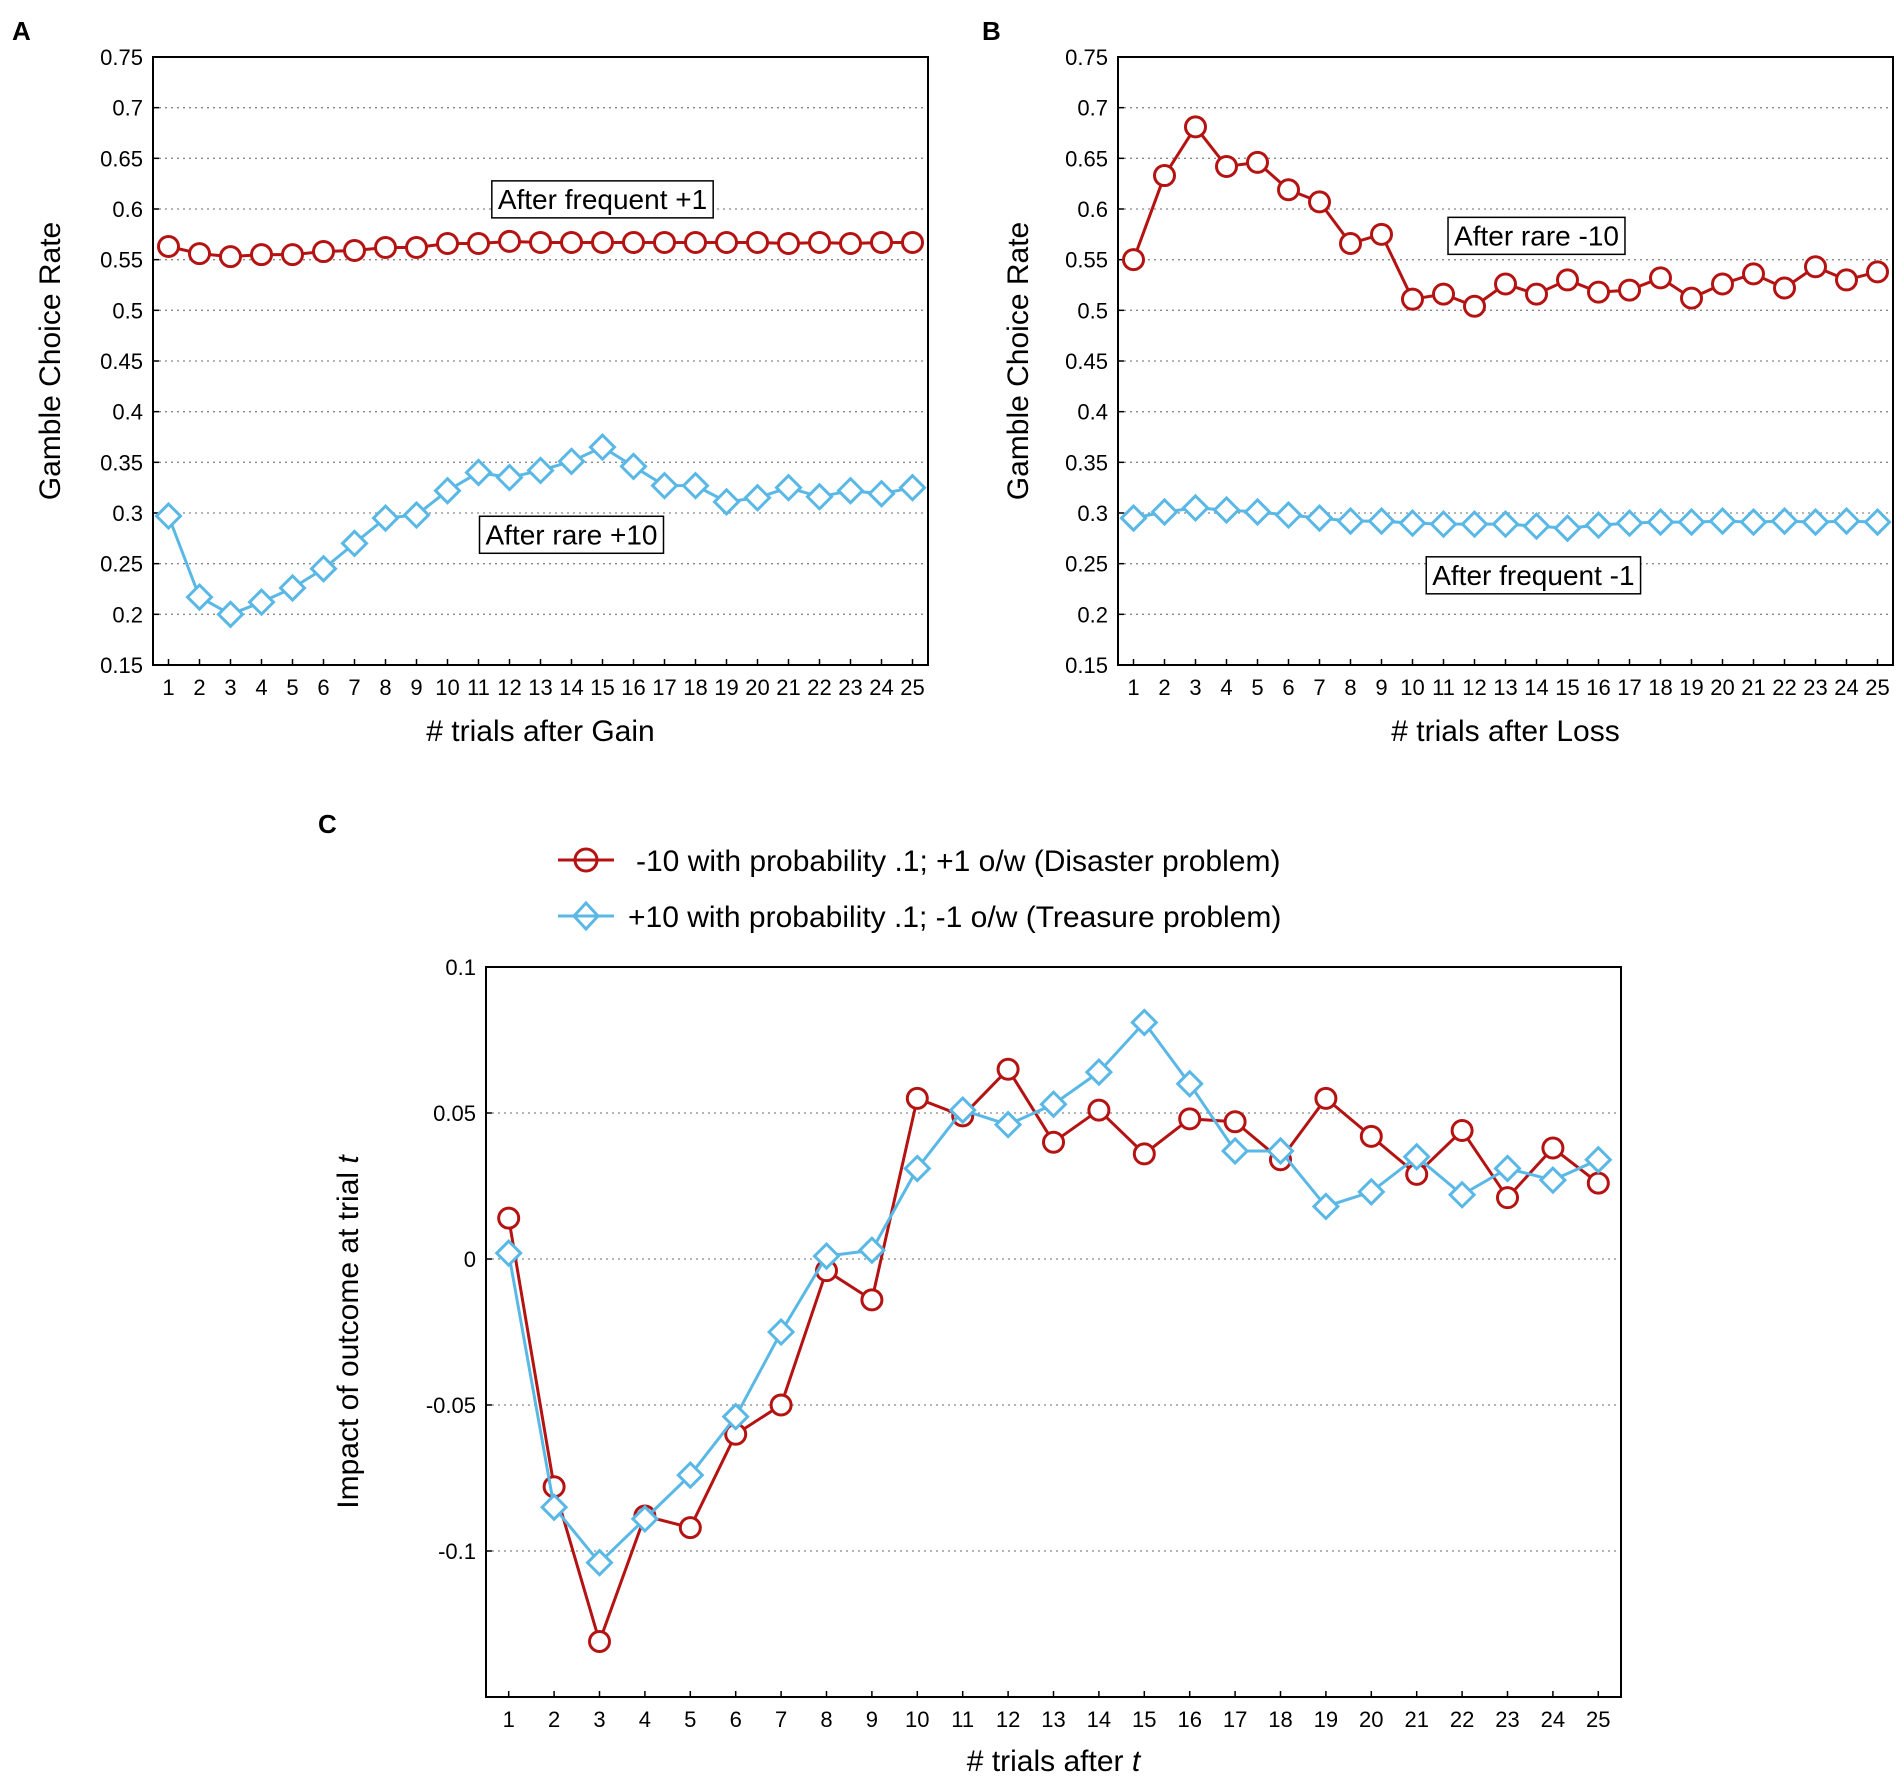 Image resolution: width=1904 pixels, height=1783 pixels. What do you see at coordinates (1257, 687) in the screenshot?
I see `b-xtick-label: 5` at bounding box center [1257, 687].